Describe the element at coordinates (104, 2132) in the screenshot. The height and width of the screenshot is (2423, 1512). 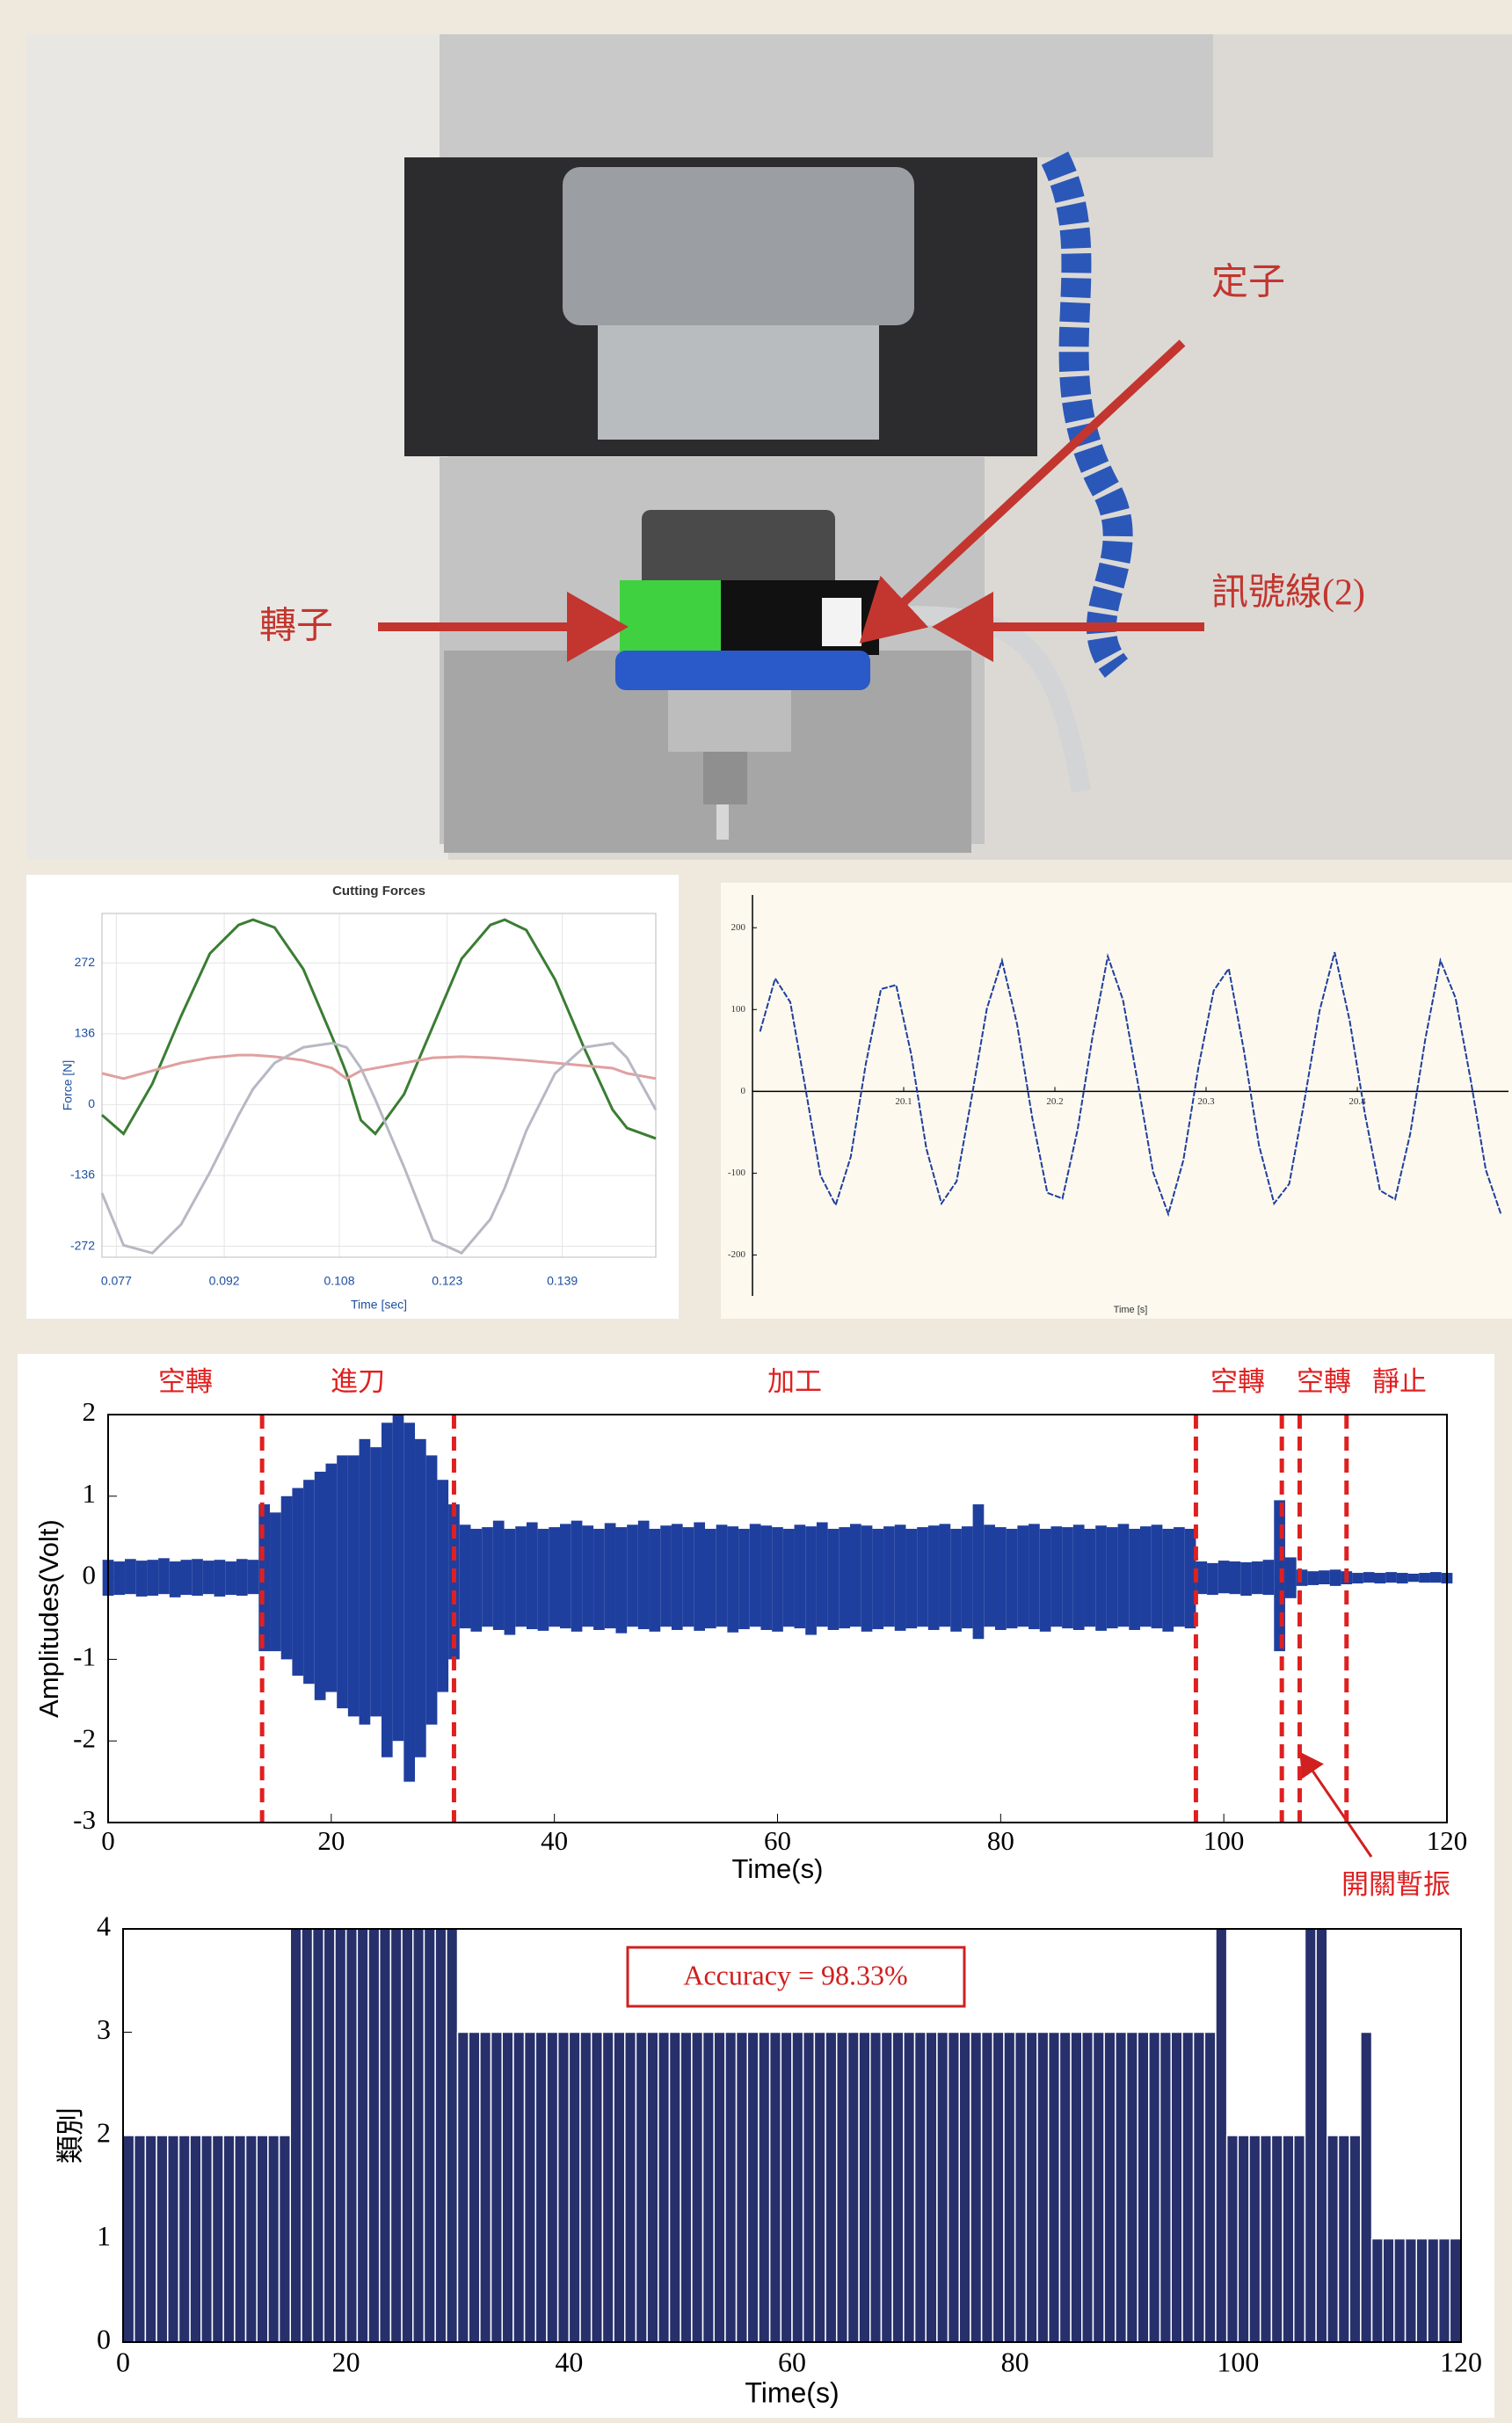
I see `y-tick-label: 2` at that location.